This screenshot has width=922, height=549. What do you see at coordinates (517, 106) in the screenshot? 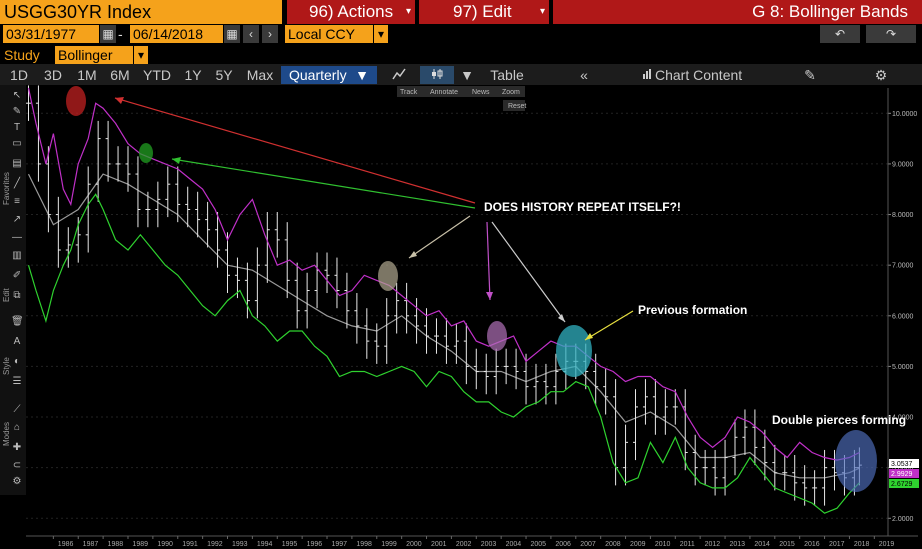
I see `reset-button: Reset` at bounding box center [517, 106].